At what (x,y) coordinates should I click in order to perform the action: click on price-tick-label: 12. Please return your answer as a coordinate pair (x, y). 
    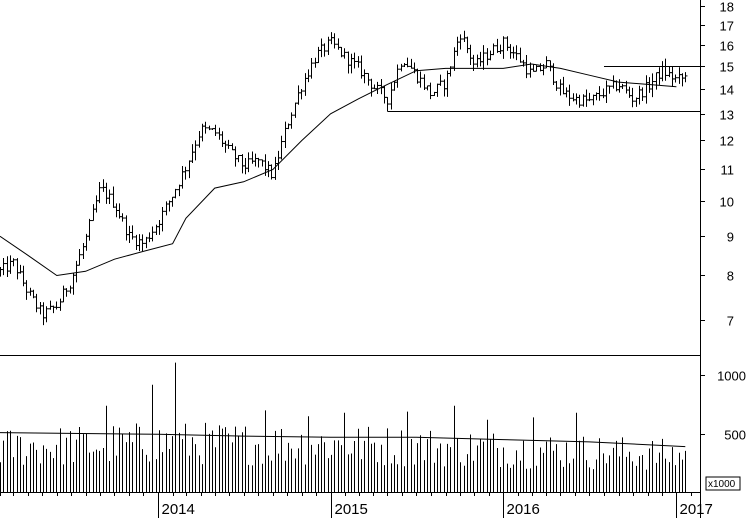
    Looking at the image, I should click on (727, 141).